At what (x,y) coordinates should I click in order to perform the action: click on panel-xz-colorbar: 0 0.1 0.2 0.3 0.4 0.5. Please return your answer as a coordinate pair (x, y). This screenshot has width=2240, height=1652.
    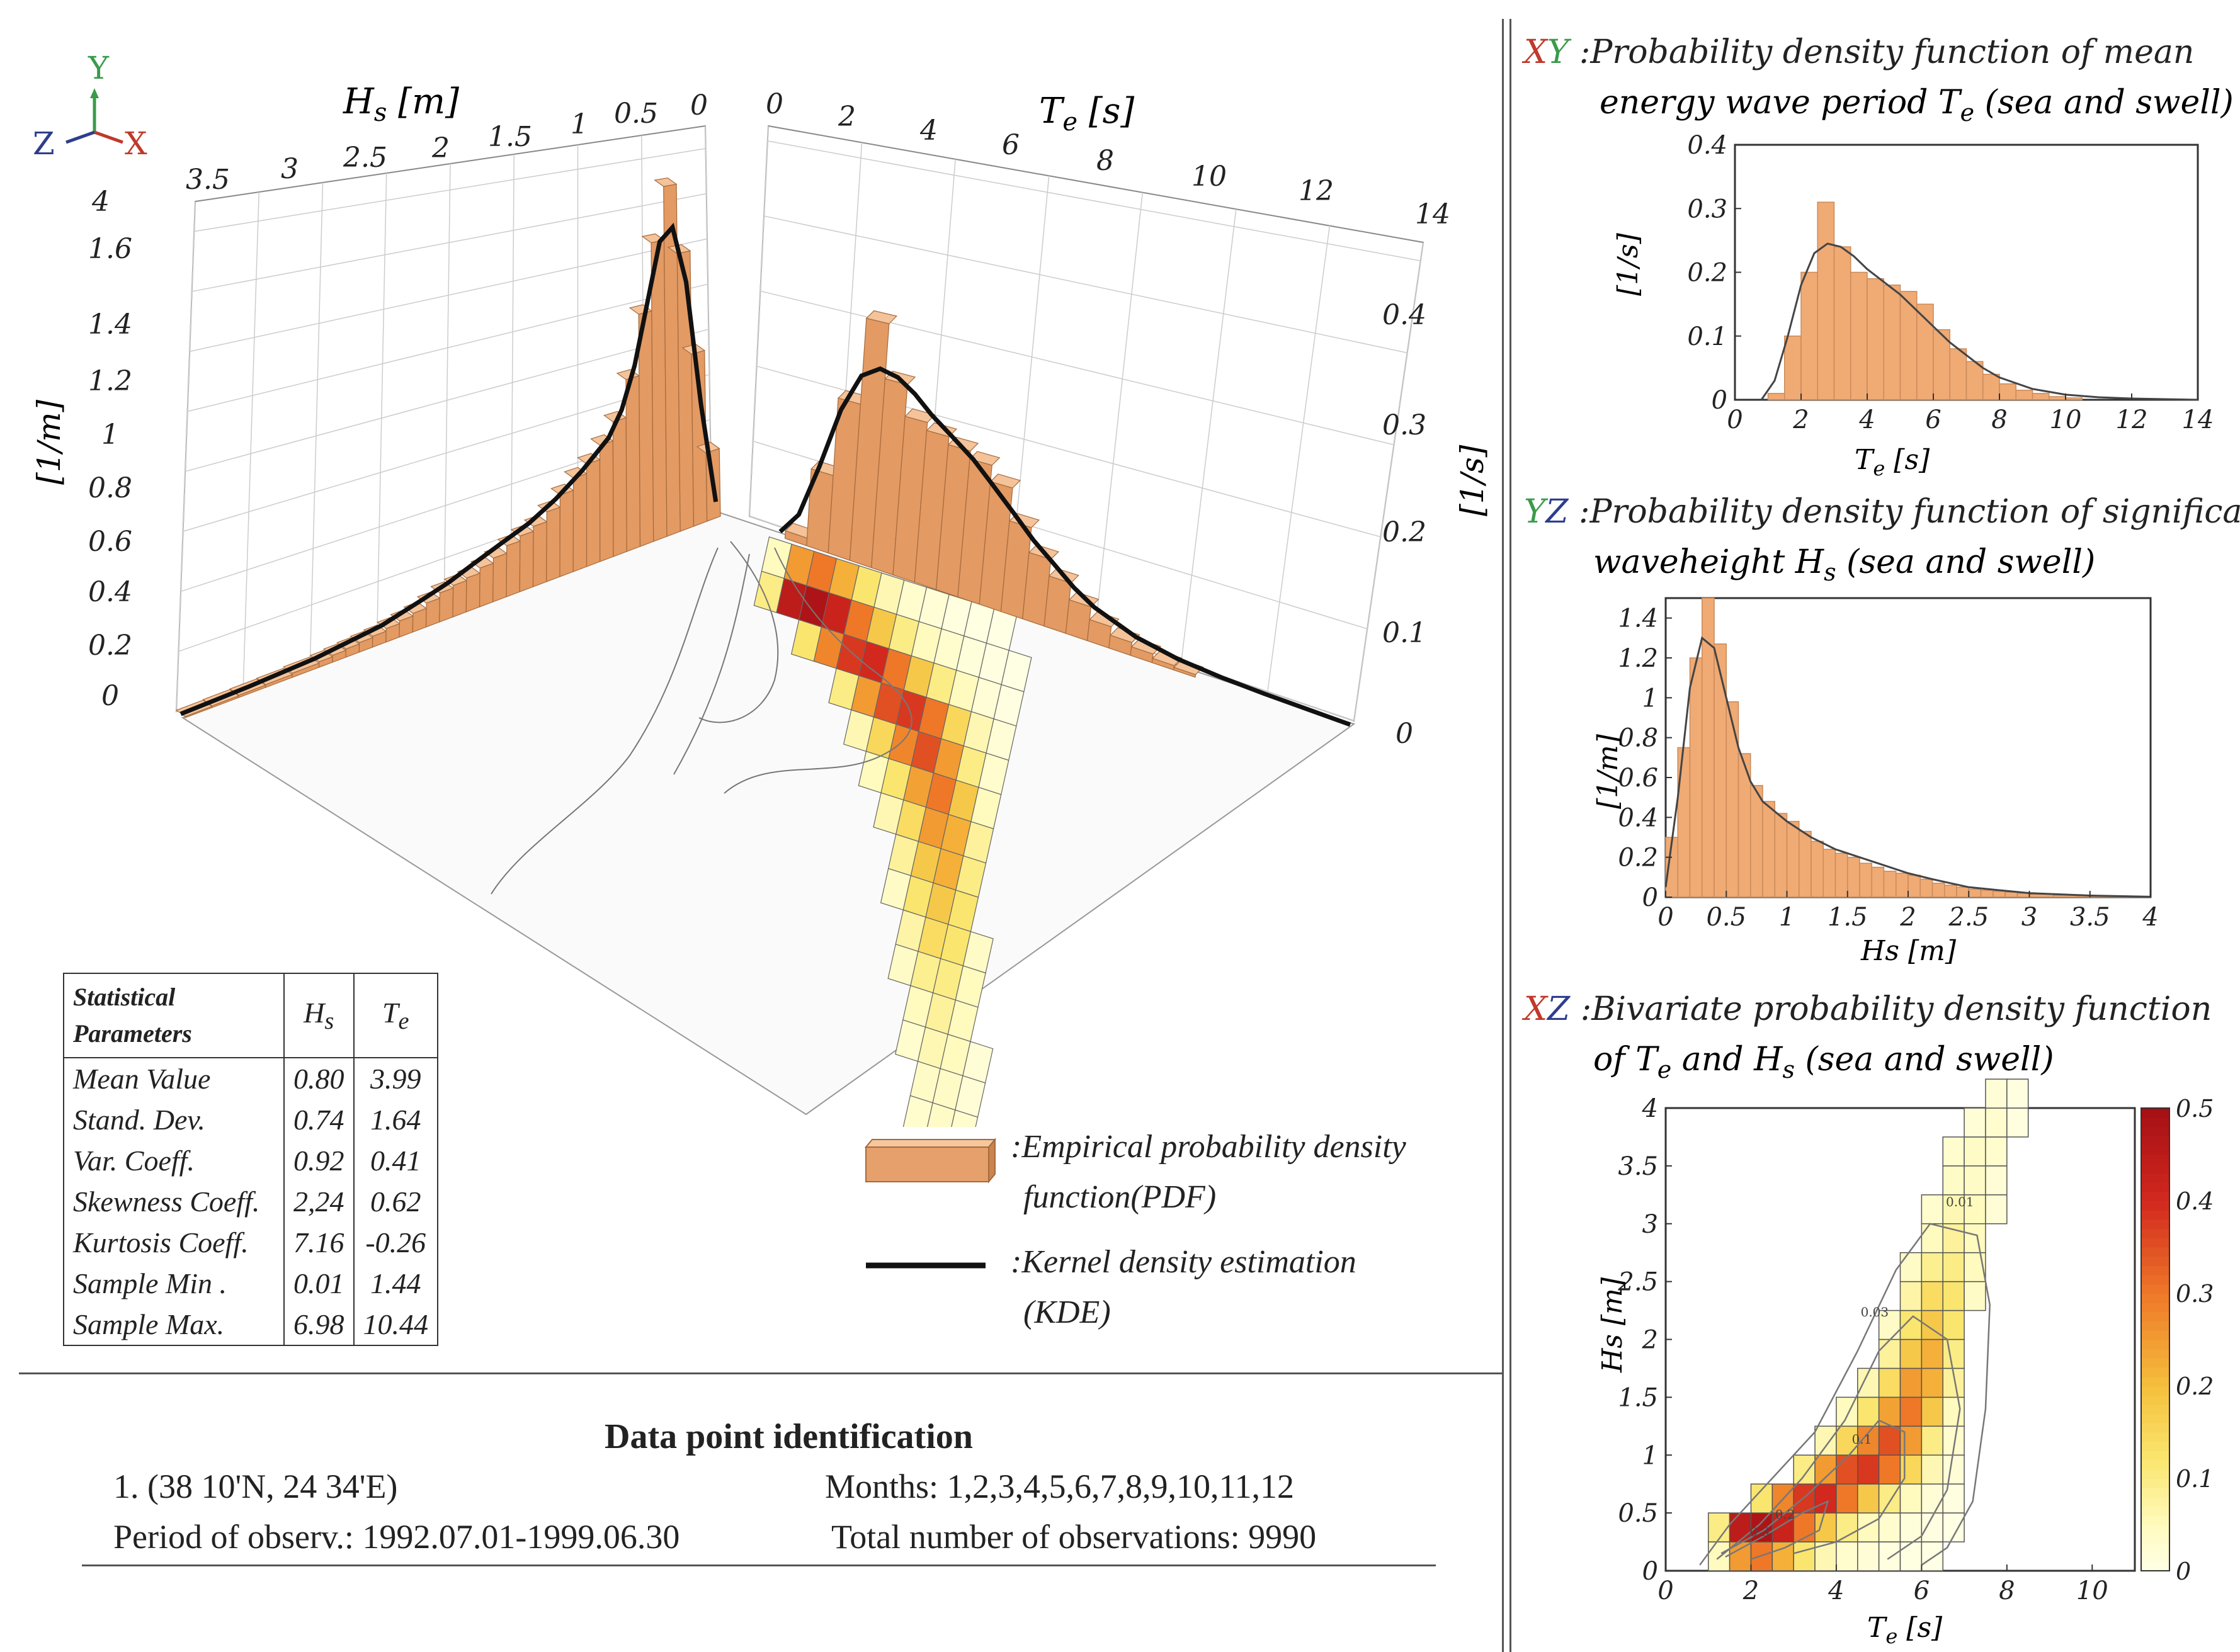
    Looking at the image, I should click on (2177, 1340).